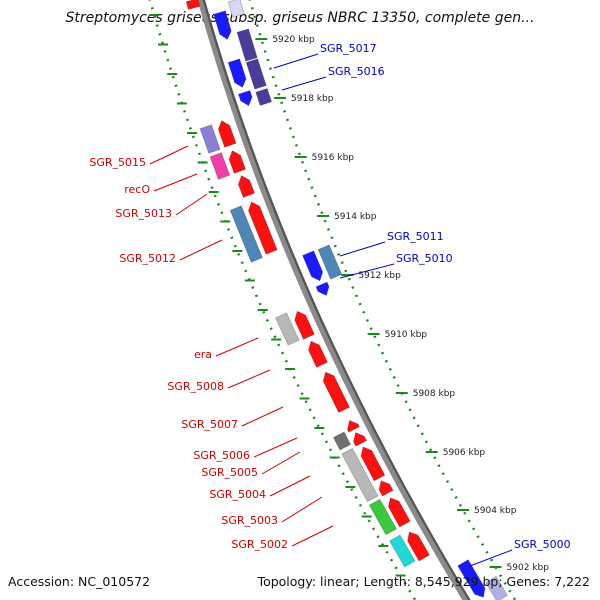  What do you see at coordinates (495, 511) in the screenshot?
I see `kbp-label: 5904 kbp` at bounding box center [495, 511].